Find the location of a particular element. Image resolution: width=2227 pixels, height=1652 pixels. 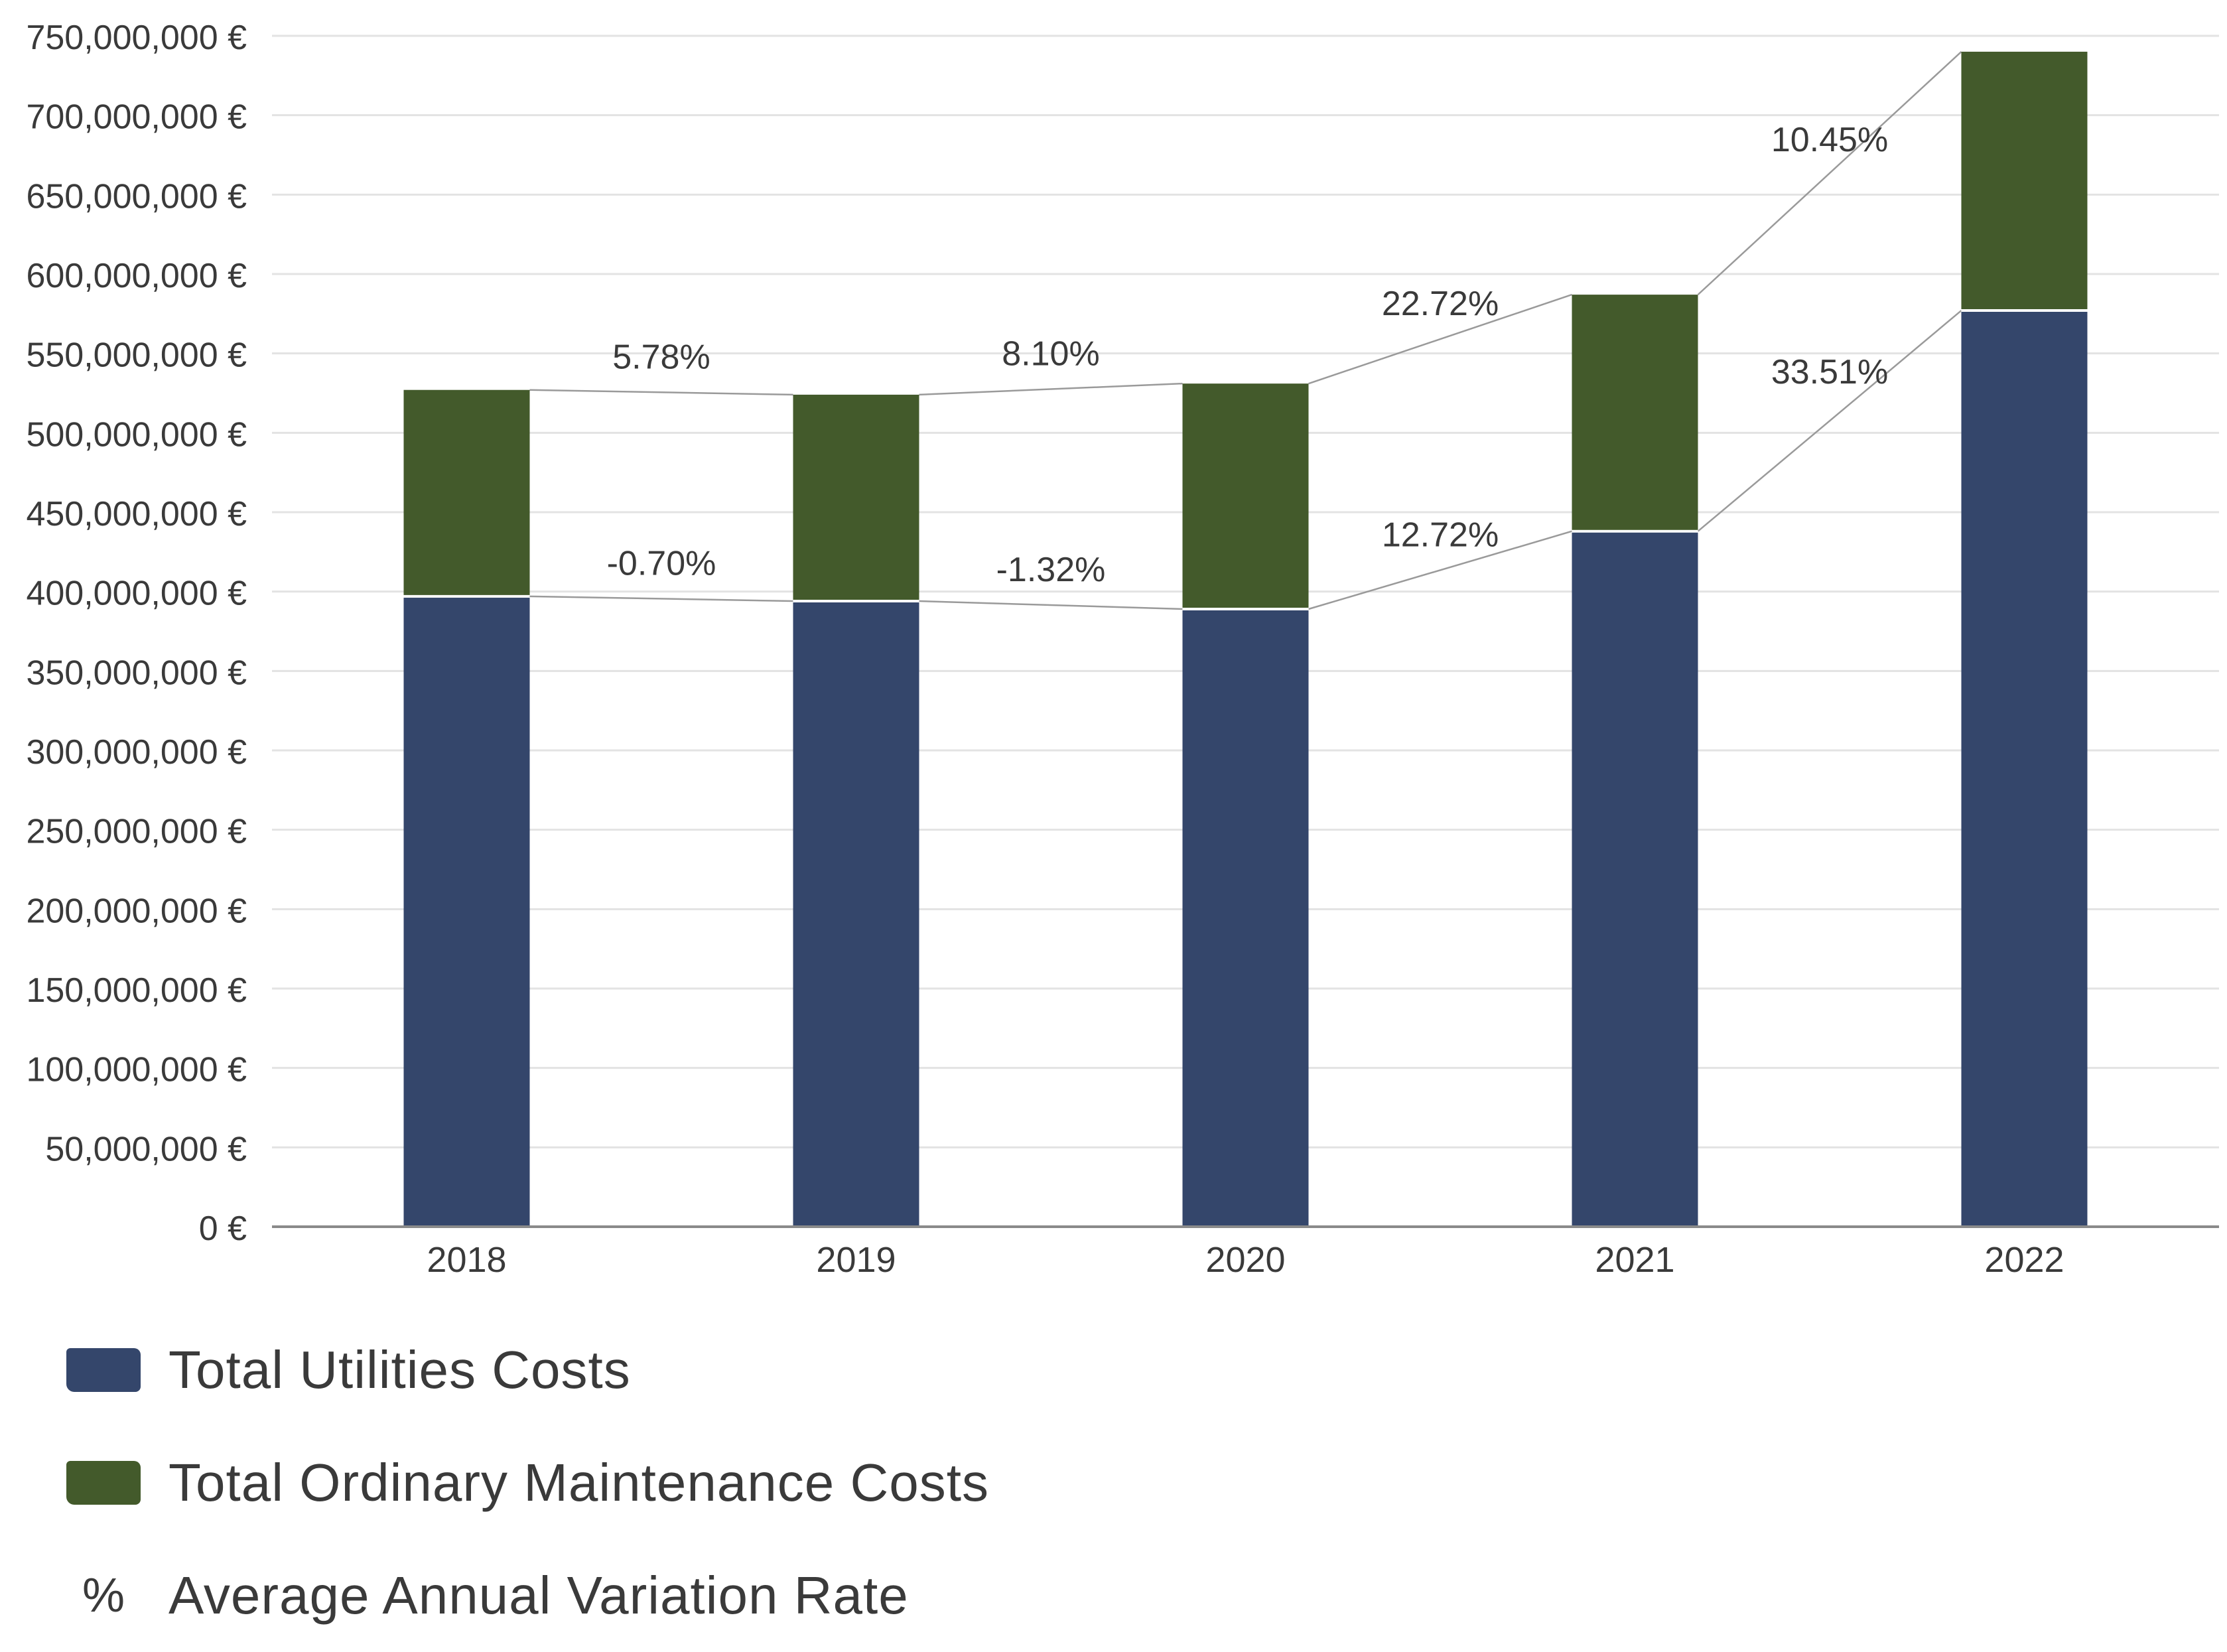

y-tick-label: 700,000,000 € is located at coordinates (136, 117).